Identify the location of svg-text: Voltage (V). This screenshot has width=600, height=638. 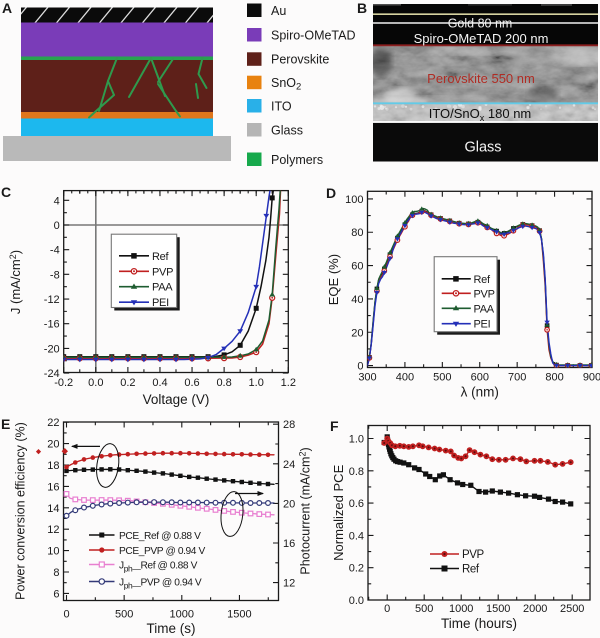
(176, 399).